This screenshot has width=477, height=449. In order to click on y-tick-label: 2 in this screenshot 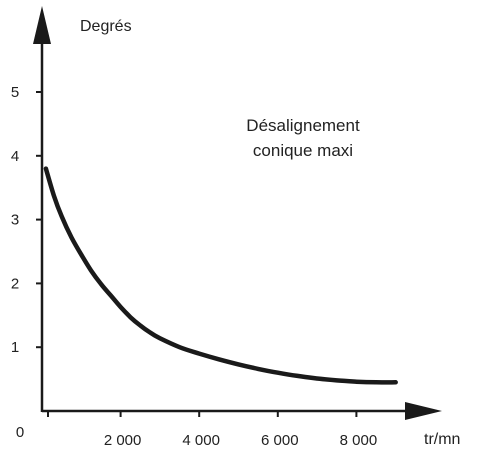, I will do `click(15, 283)`.